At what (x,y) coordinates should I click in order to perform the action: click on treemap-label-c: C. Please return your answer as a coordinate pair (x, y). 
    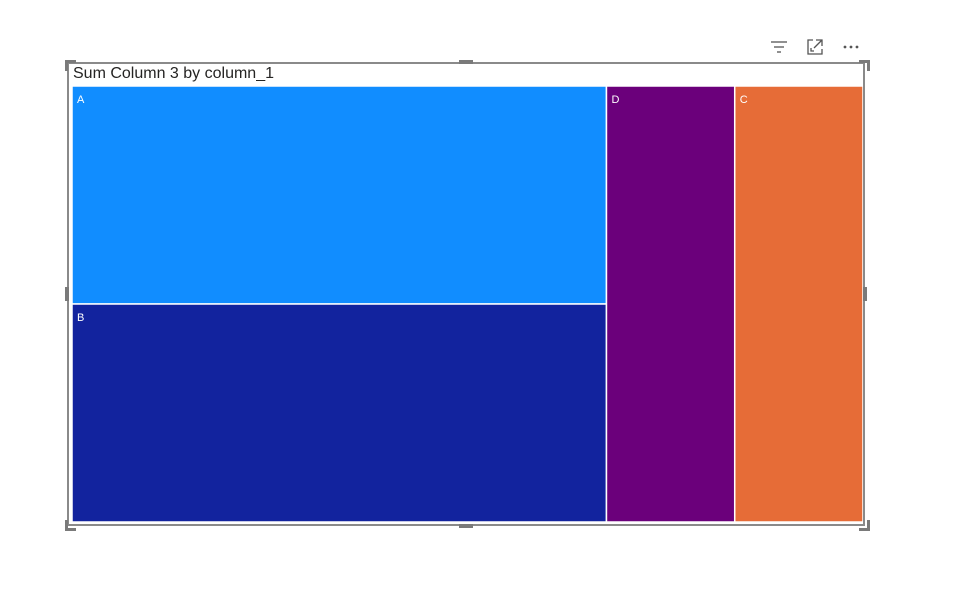
    Looking at the image, I should click on (744, 100).